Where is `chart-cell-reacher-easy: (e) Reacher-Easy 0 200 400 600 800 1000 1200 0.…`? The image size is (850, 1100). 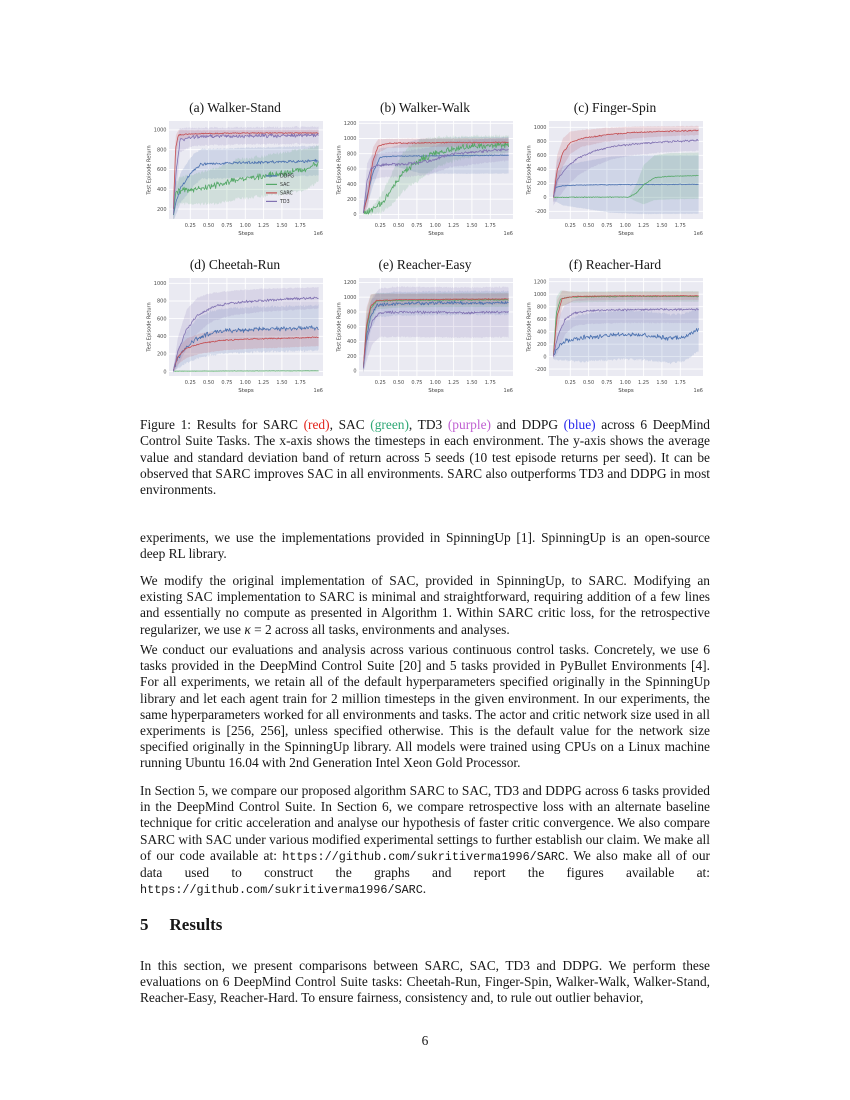 chart-cell-reacher-easy: (e) Reacher-Easy 0 200 400 600 800 1000 1200 0.… is located at coordinates (425, 329).